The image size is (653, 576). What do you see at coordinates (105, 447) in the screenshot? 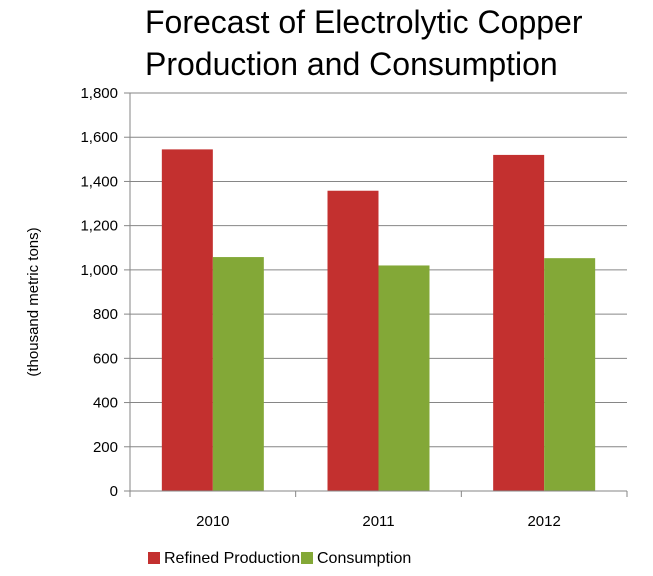
I see `y-tick-label: 200` at bounding box center [105, 447].